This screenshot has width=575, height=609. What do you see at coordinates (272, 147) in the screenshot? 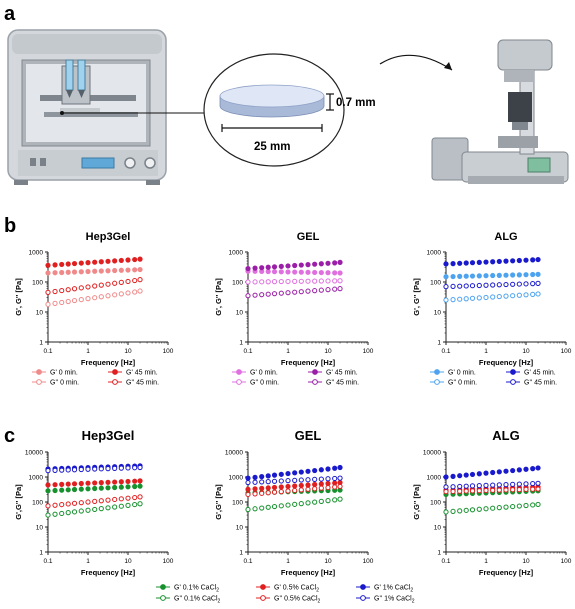
I see `disk-diameter-label: 25 mm` at bounding box center [272, 147].